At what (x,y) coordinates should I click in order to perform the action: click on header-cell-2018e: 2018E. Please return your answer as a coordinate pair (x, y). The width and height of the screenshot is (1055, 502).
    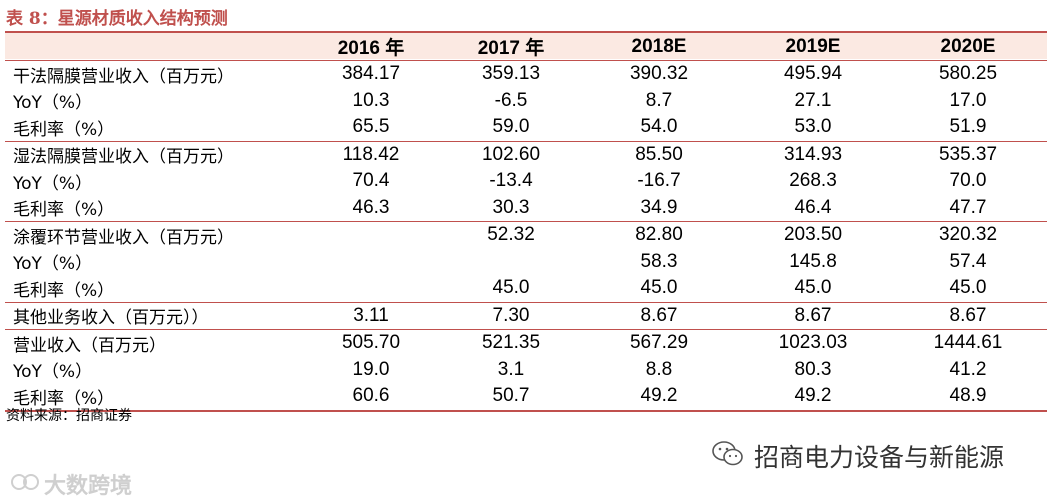
    Looking at the image, I should click on (659, 47).